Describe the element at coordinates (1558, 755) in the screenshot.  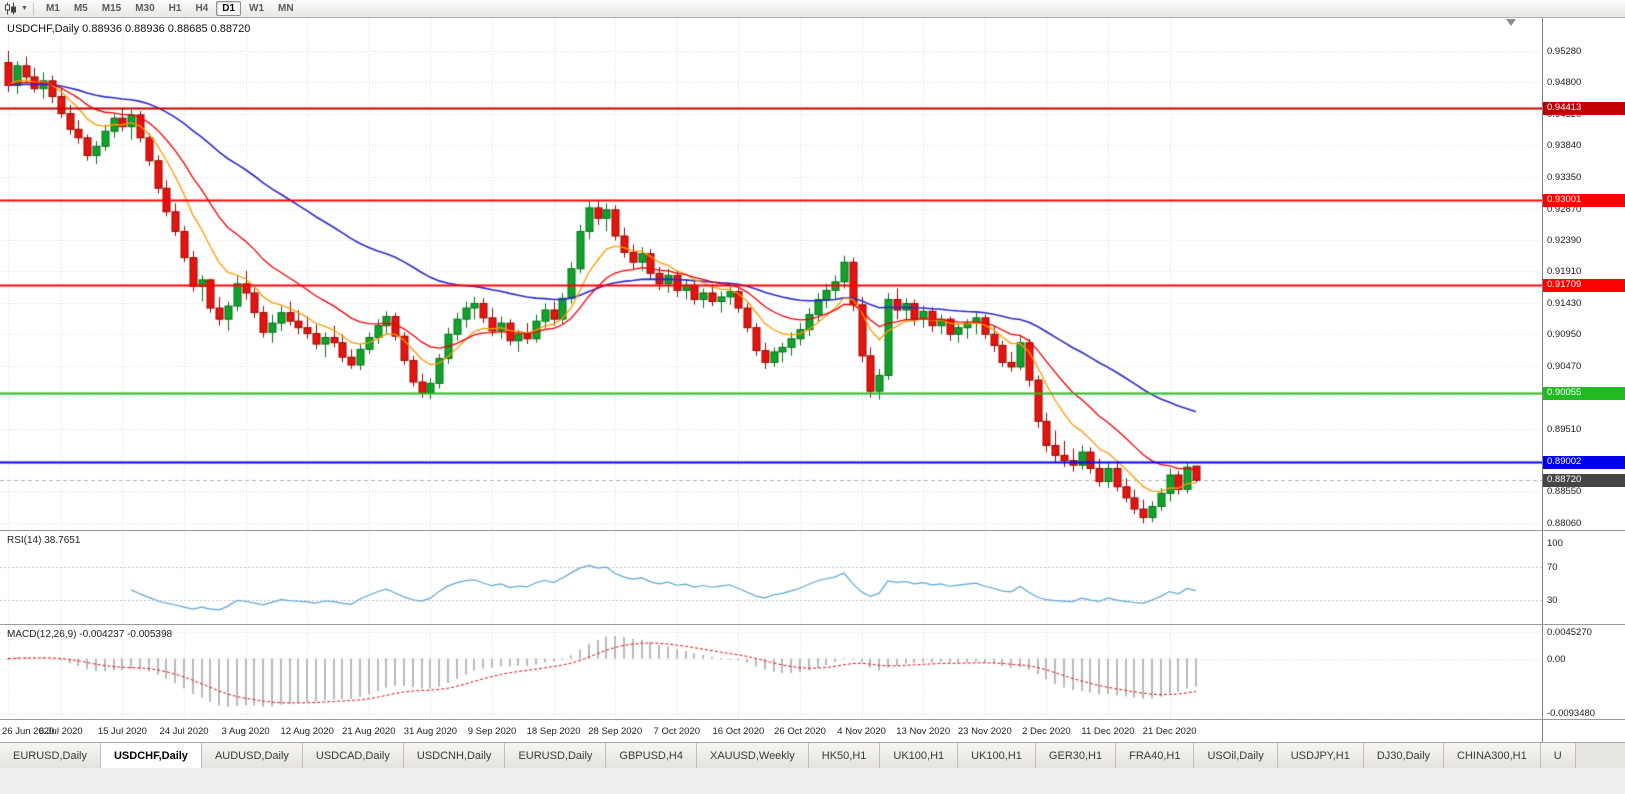
I see `chart-tab-u: U` at that location.